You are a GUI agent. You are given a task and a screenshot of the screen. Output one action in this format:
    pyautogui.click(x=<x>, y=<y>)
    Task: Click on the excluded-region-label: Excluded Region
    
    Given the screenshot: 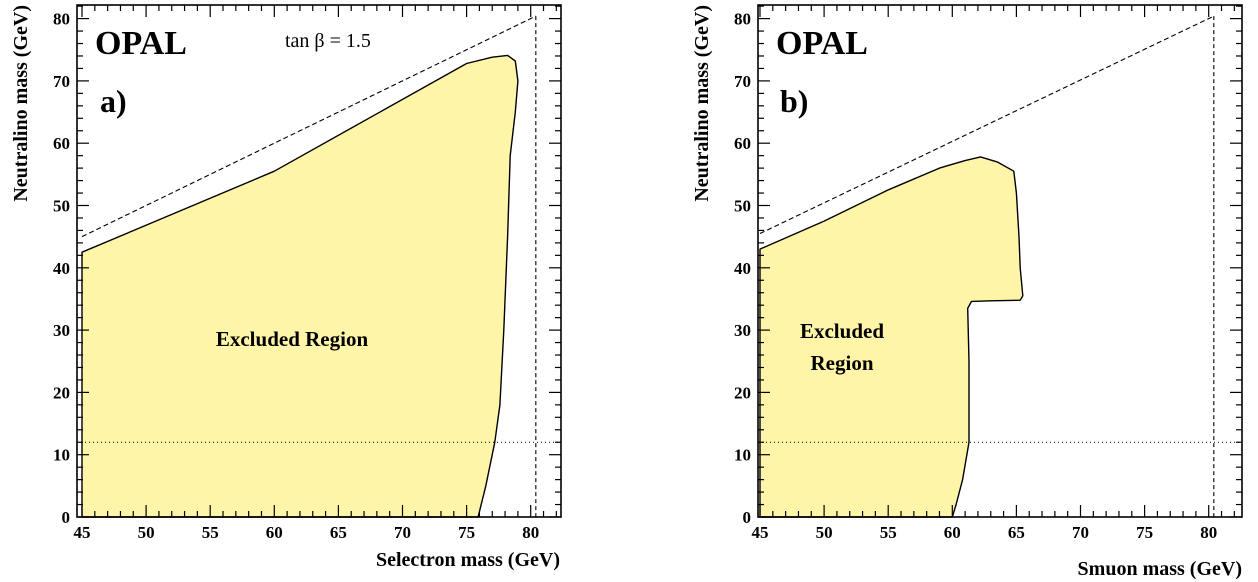 What is the action you would take?
    pyautogui.click(x=292, y=339)
    